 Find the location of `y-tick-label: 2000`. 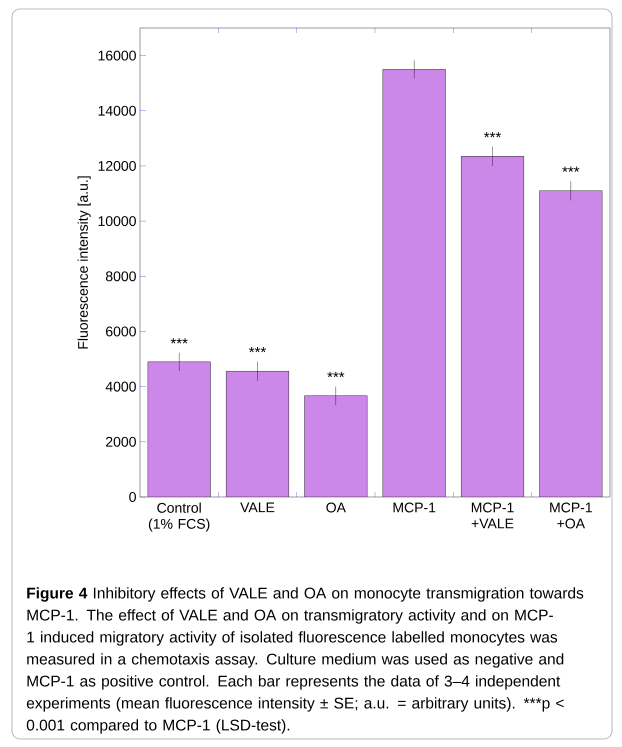

y-tick-label: 2000 is located at coordinates (121, 441).